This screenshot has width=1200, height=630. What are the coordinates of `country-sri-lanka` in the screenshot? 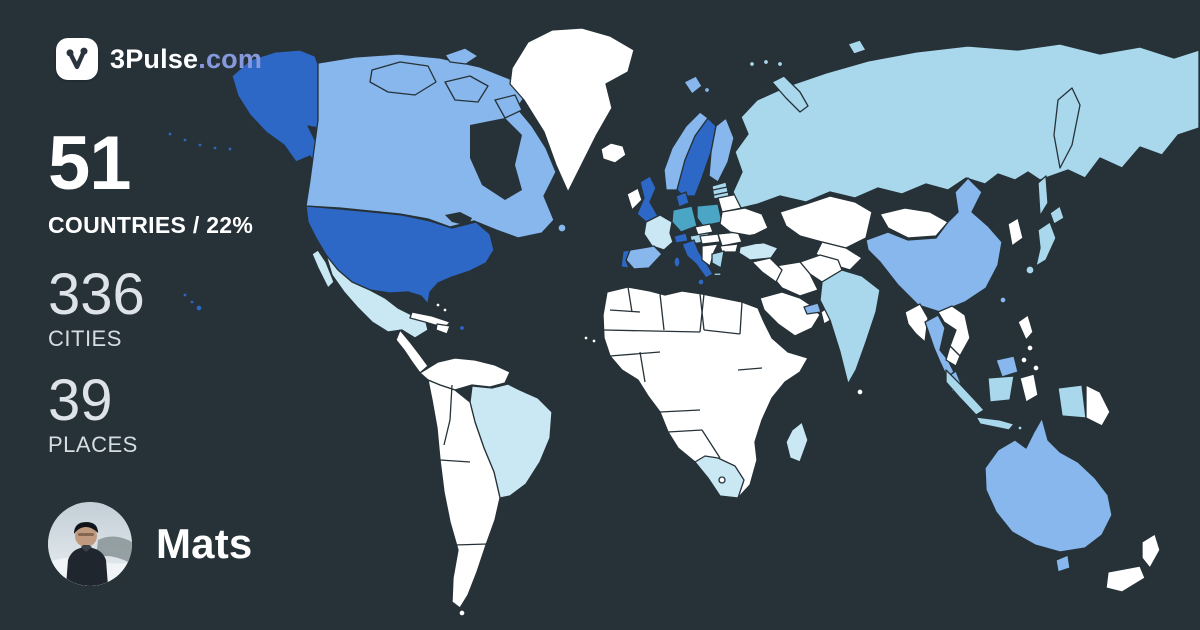 It's located at (860, 392).